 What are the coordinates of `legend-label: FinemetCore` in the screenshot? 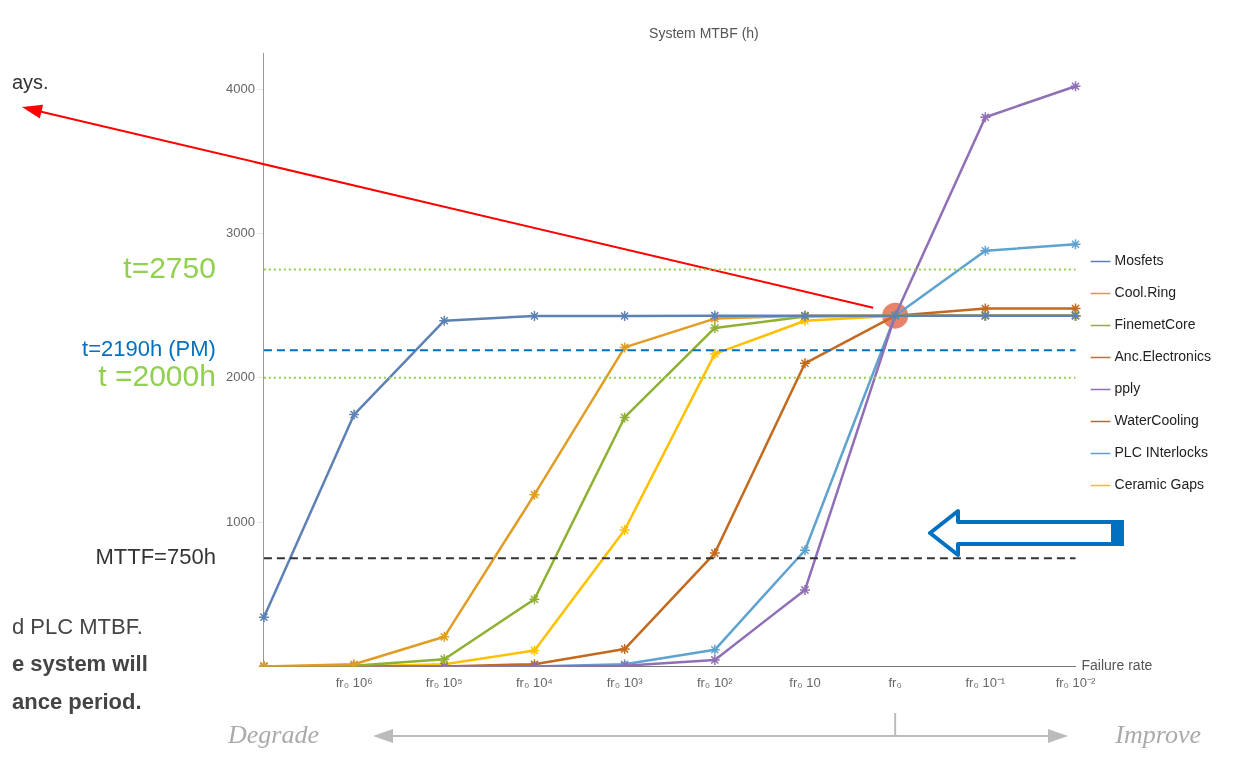 It's located at (1155, 324).